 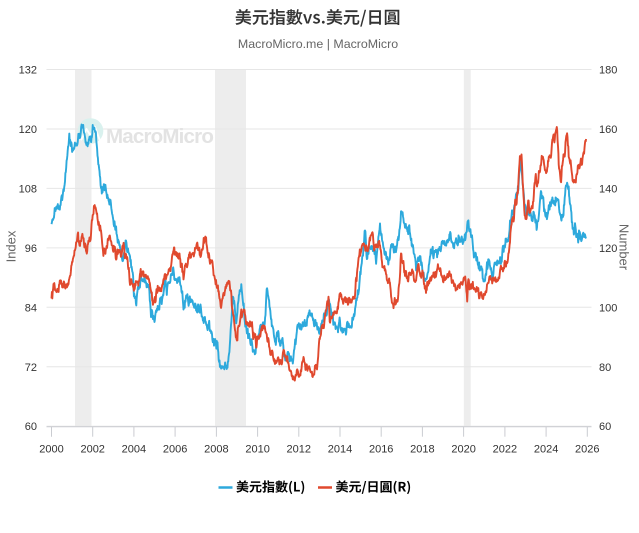 I want to click on svg-text: MacroMicro.me | MacroMicro, so click(x=318, y=44).